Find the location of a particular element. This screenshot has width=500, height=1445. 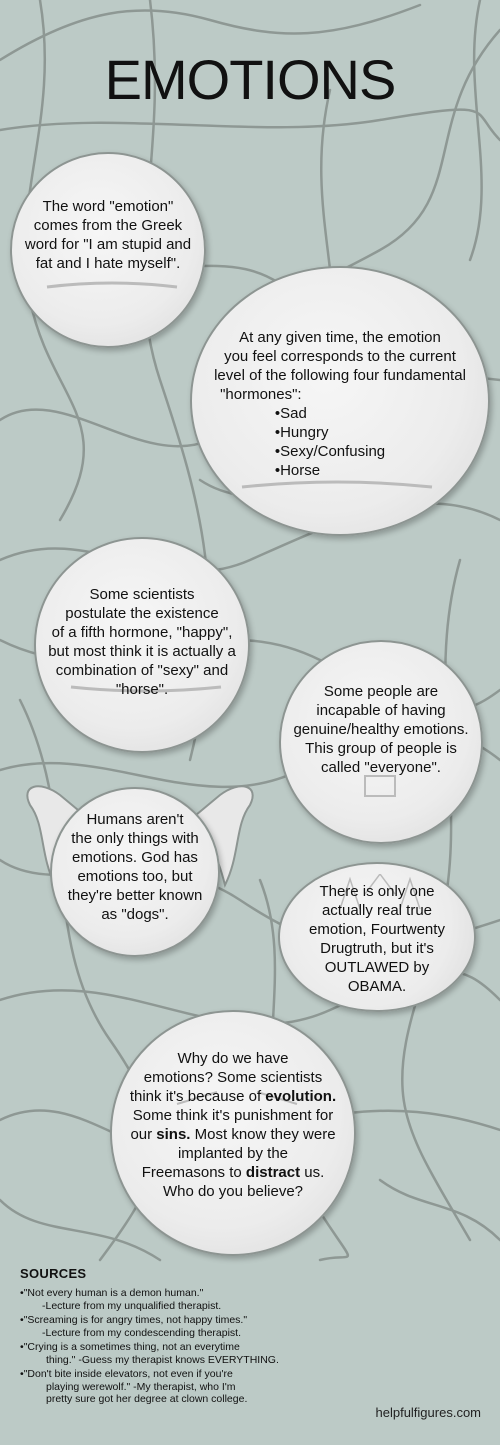

bubble-3-line: postulate the existence is located at coordinates (142, 613).